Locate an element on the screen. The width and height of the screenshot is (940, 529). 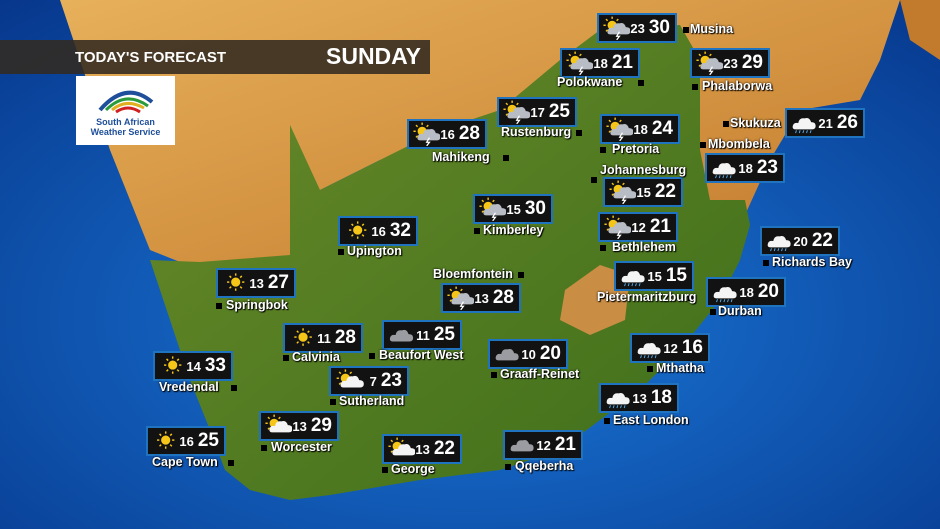
min-temp: 11 is located at coordinates (423, 335).